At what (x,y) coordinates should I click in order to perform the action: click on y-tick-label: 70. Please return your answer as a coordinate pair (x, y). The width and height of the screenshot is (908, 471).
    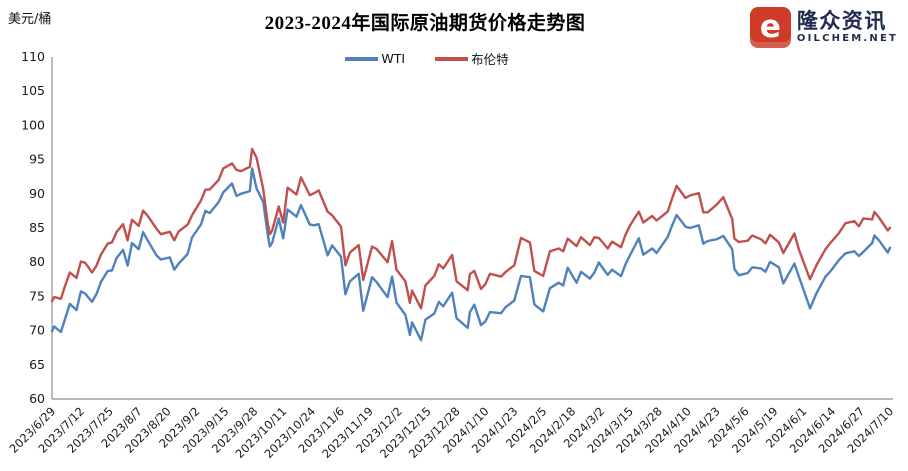
    Looking at the image, I should click on (37, 330).